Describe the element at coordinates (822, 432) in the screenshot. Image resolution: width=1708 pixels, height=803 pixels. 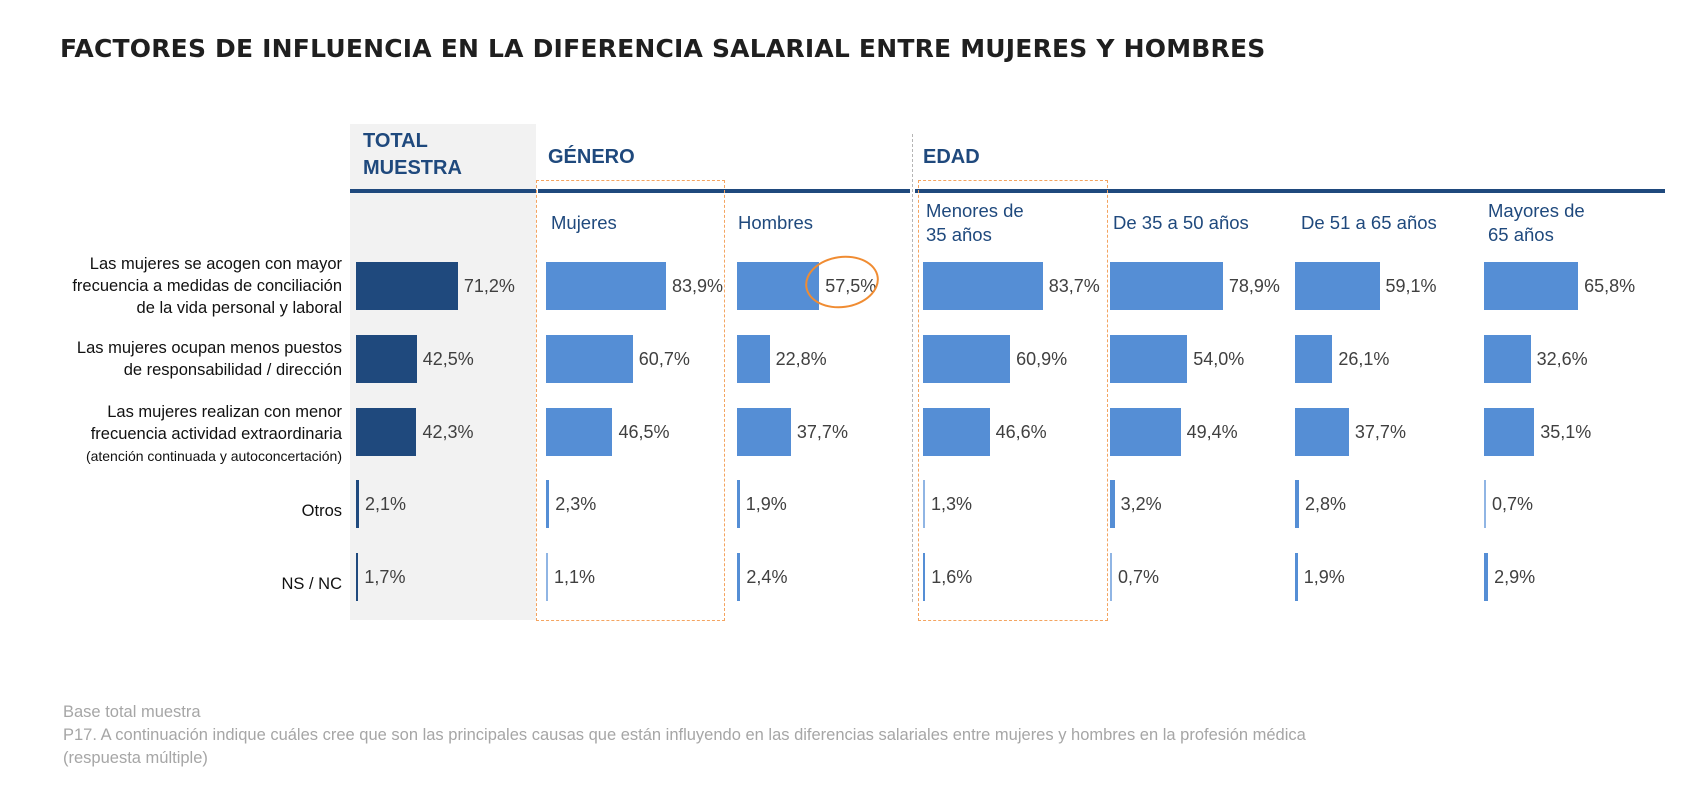
I see `value-label-2-2: 37,7%` at that location.